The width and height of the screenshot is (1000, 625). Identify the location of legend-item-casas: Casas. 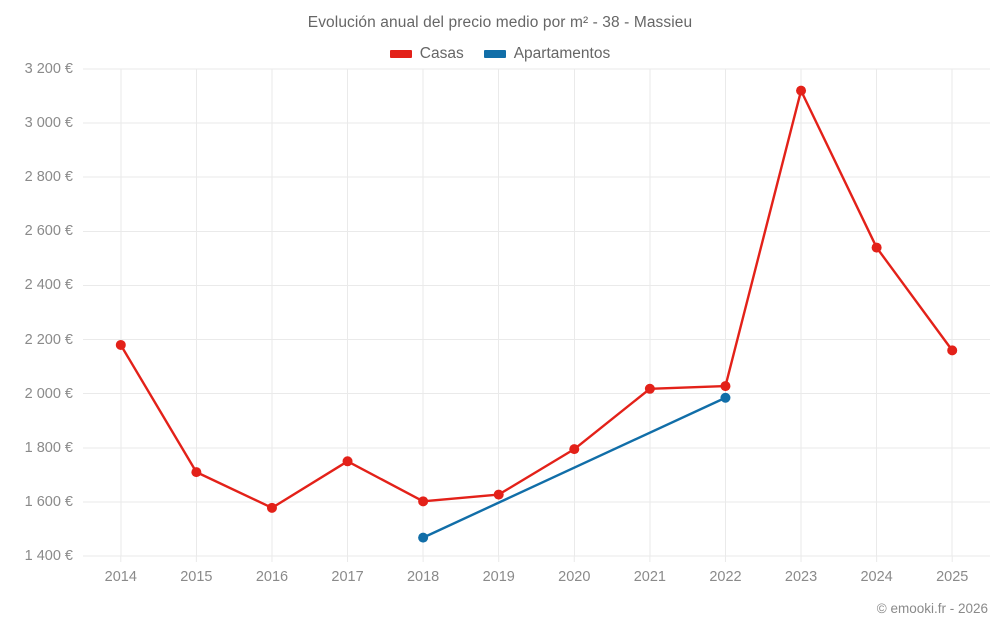
(426, 54).